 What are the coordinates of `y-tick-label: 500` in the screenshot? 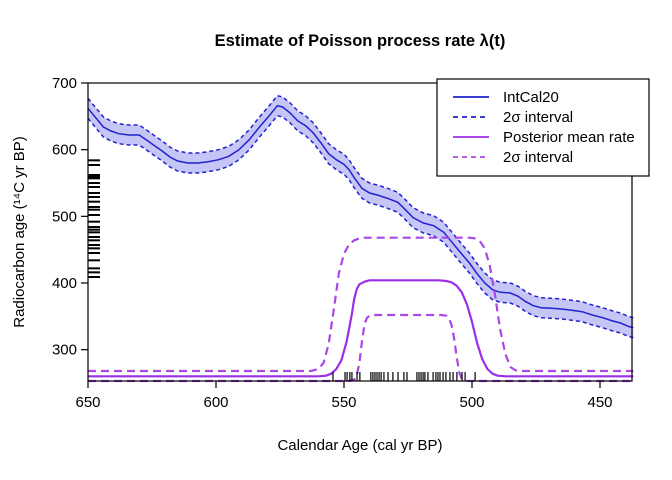 It's located at (64, 216).